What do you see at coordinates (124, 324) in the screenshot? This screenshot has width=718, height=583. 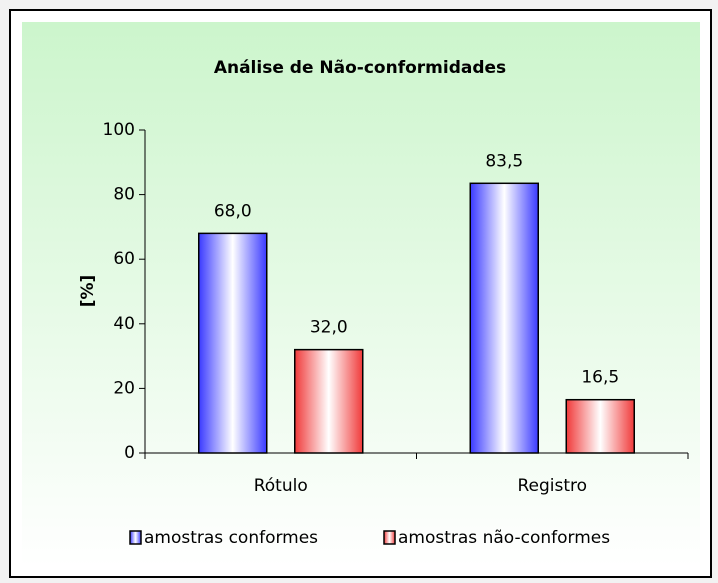 I see `y-tick-label: 40` at bounding box center [124, 324].